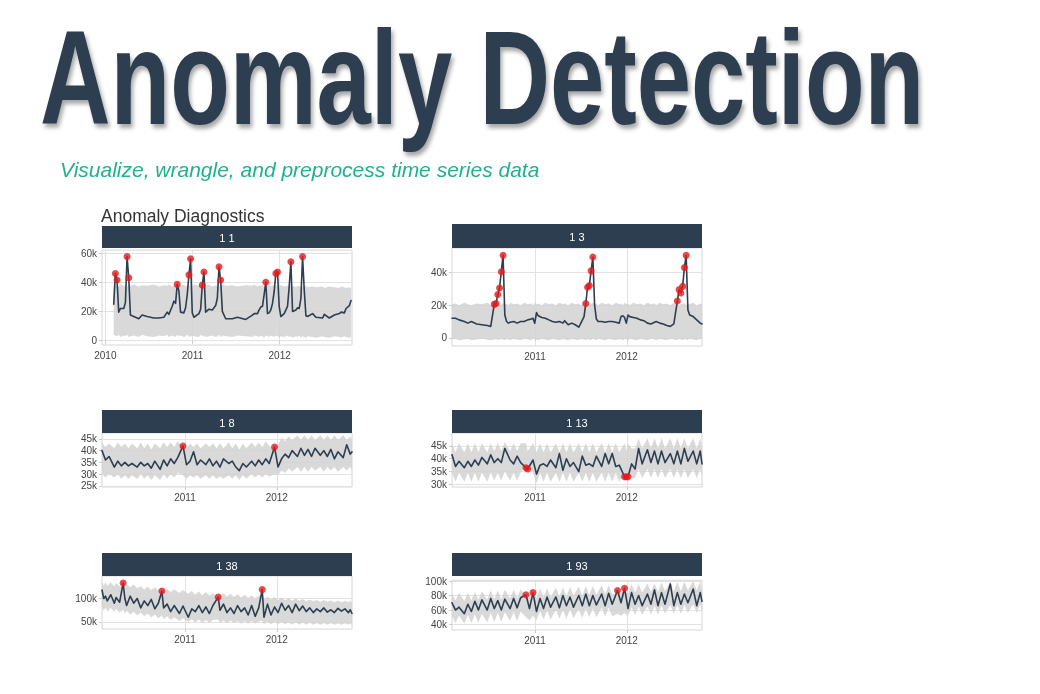  I want to click on y-tick-label: 80k, so click(439, 596).